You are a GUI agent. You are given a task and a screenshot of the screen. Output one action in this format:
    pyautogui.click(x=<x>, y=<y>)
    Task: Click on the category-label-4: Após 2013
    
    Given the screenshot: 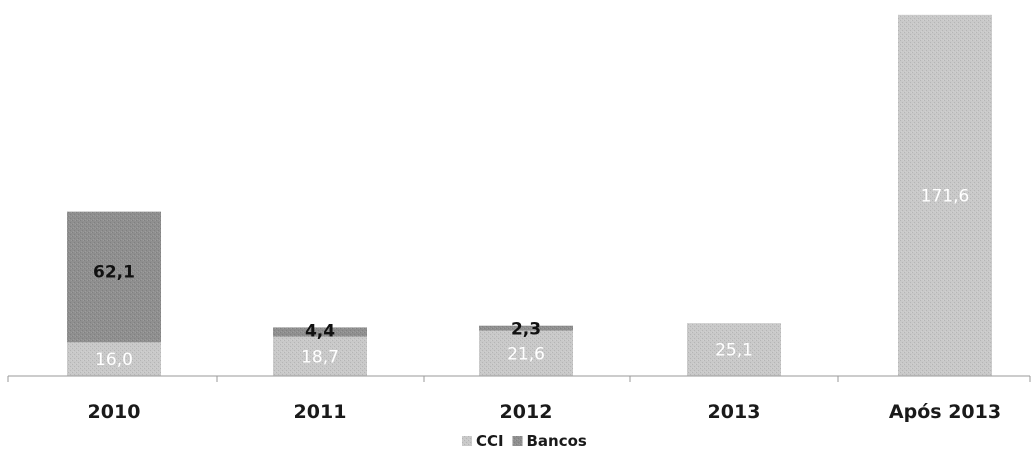 What is the action you would take?
    pyautogui.click(x=945, y=412)
    